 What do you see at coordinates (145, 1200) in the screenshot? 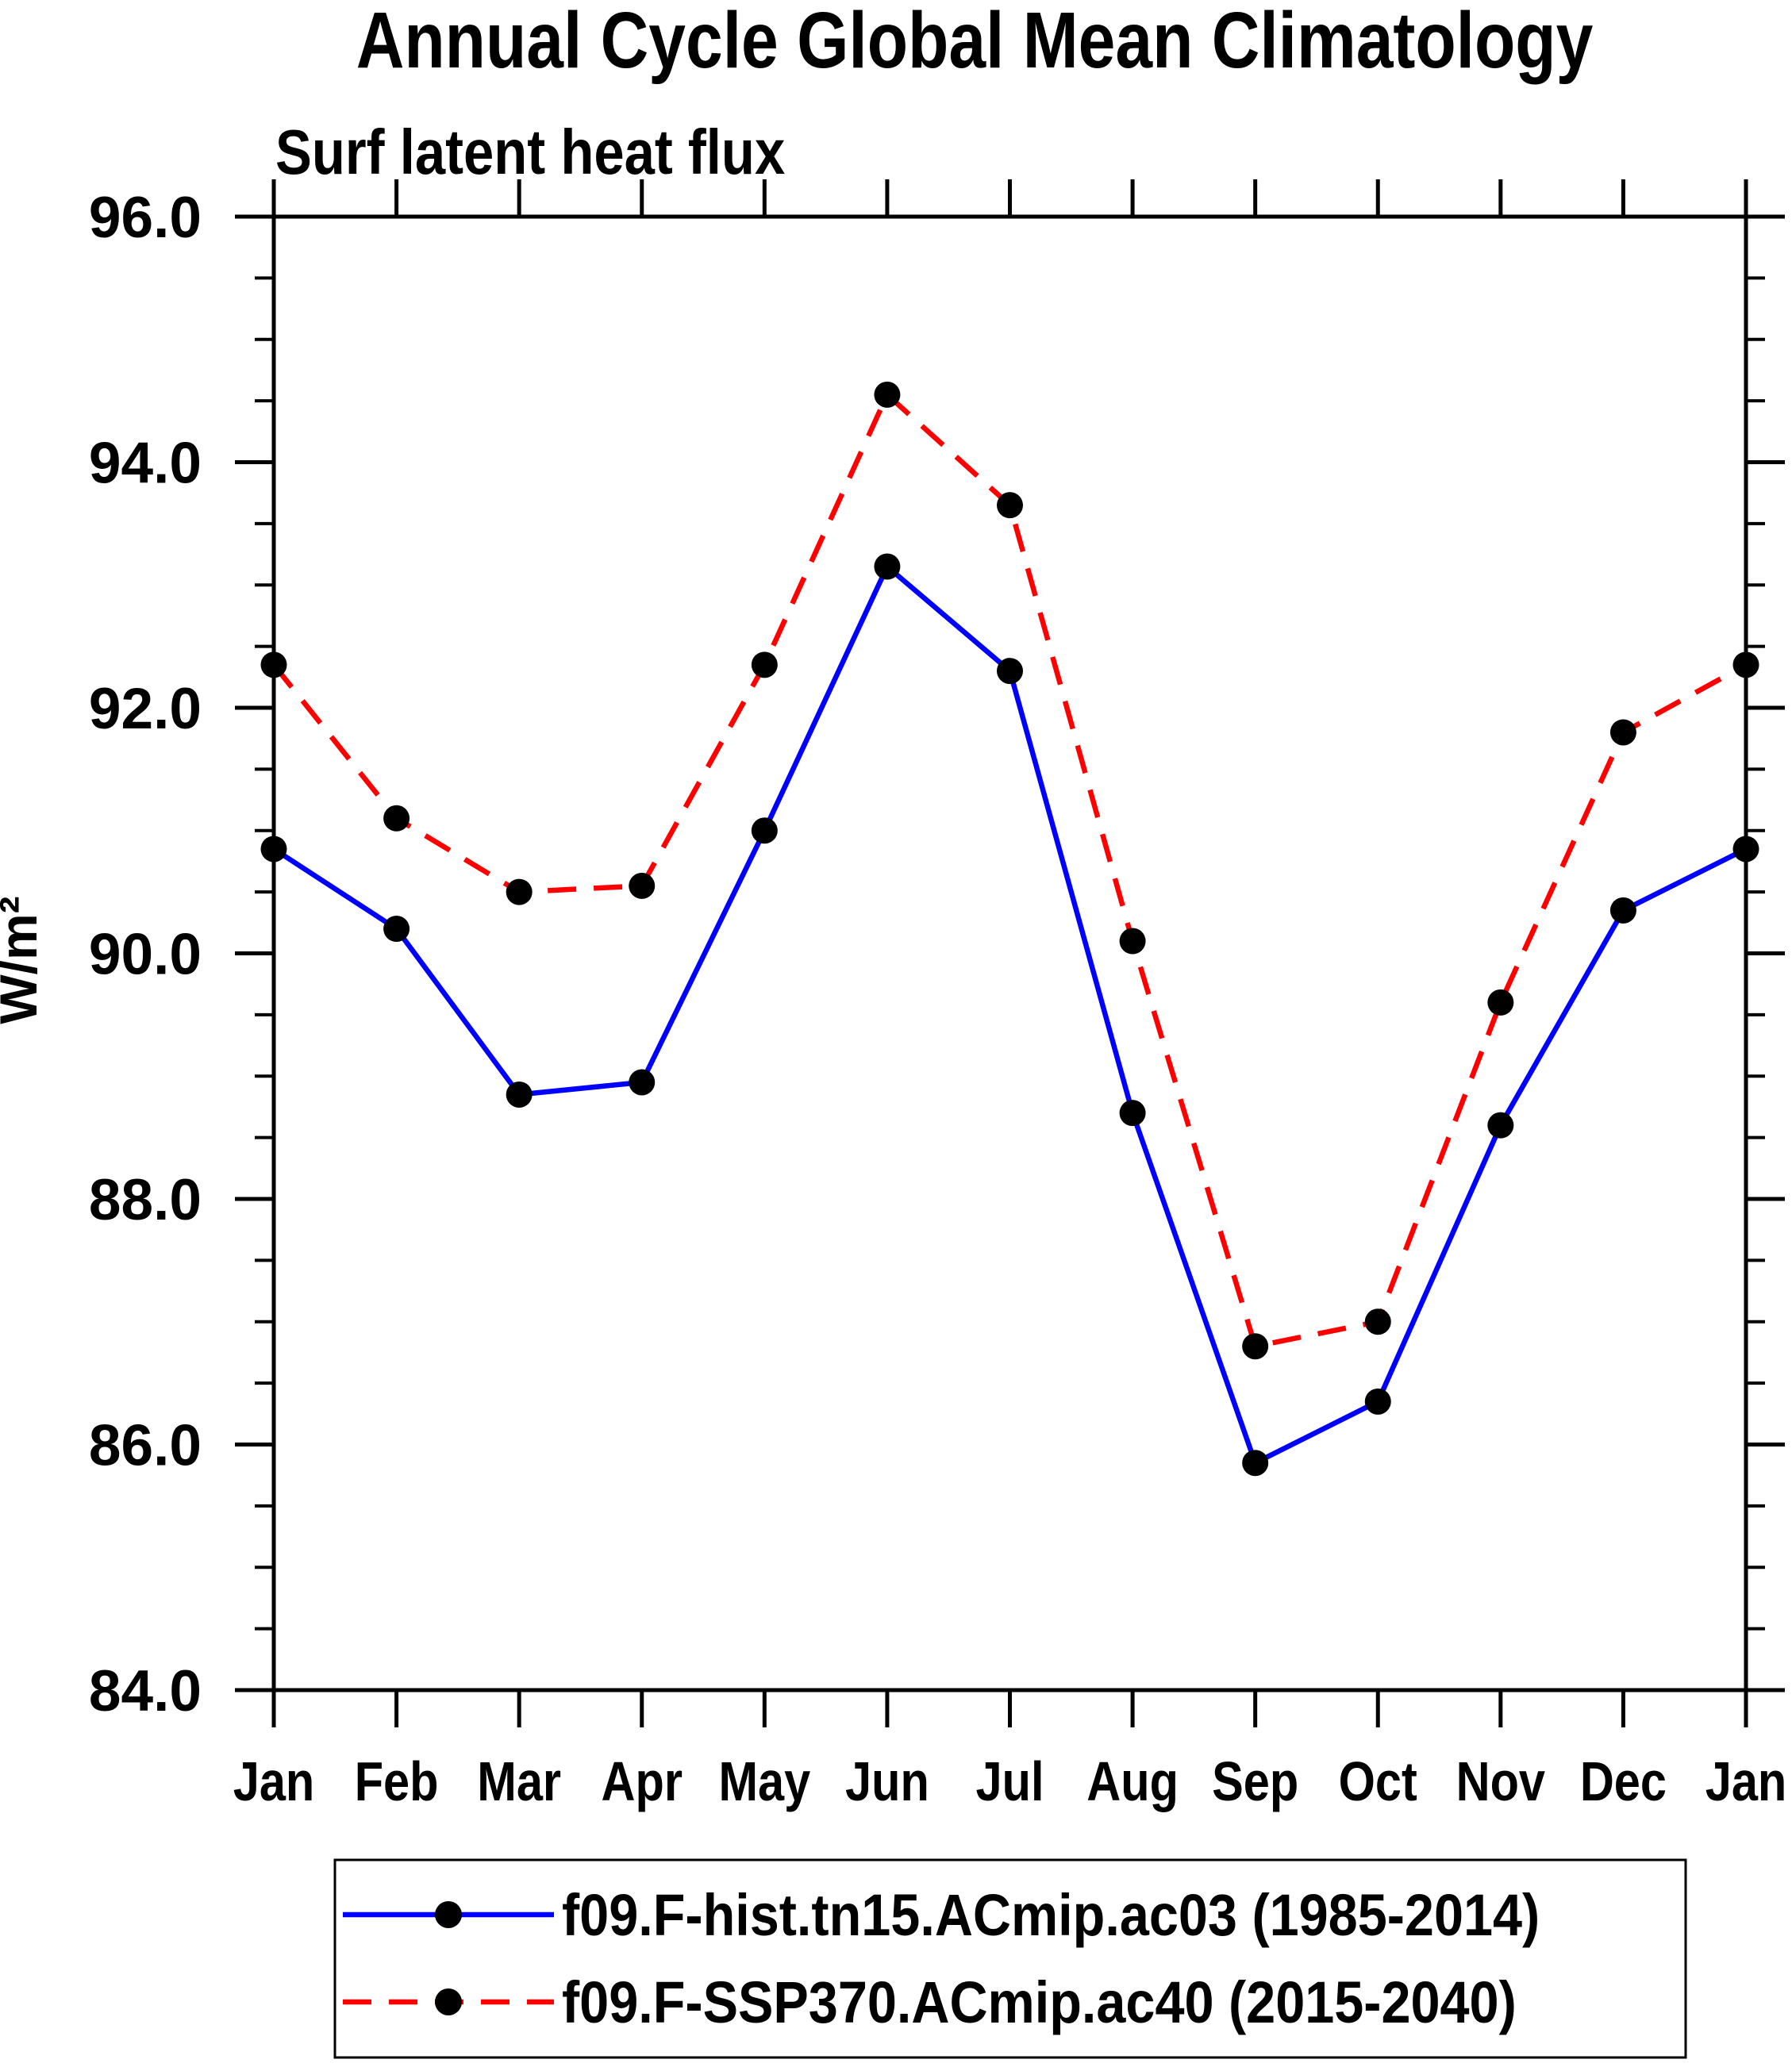
I see `y-tick-label: 88.0` at bounding box center [145, 1200].